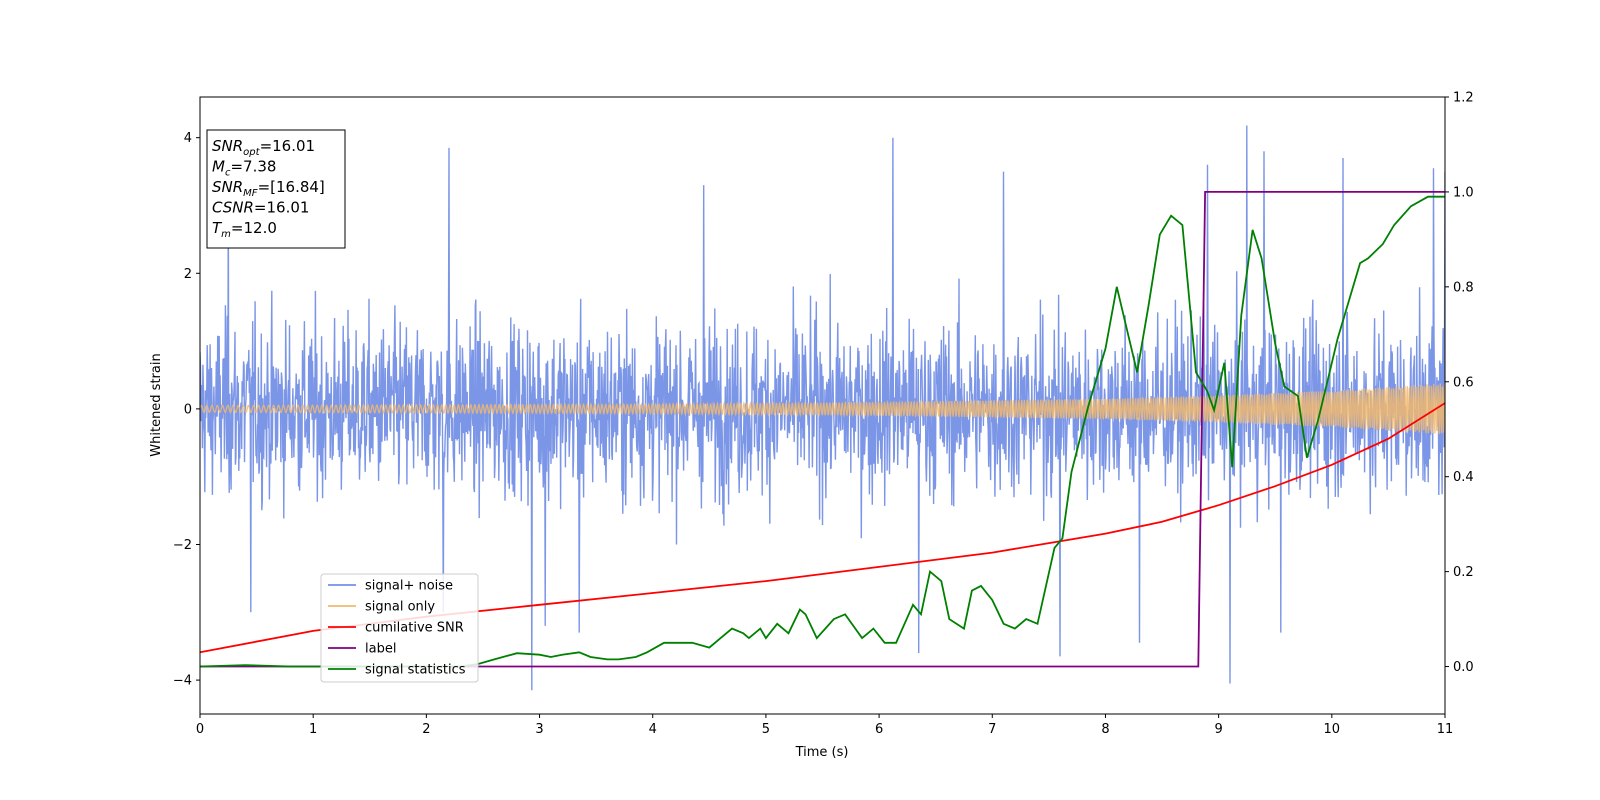  I want to click on x-tick-label: 4, so click(653, 729).